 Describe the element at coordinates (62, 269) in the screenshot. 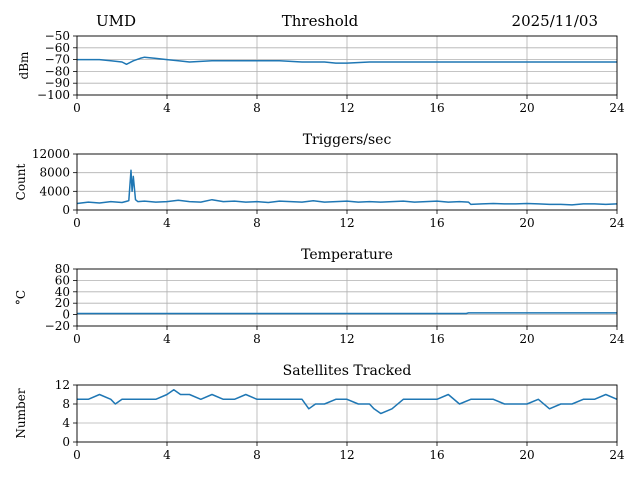

I see `y-tick-label: 80` at that location.